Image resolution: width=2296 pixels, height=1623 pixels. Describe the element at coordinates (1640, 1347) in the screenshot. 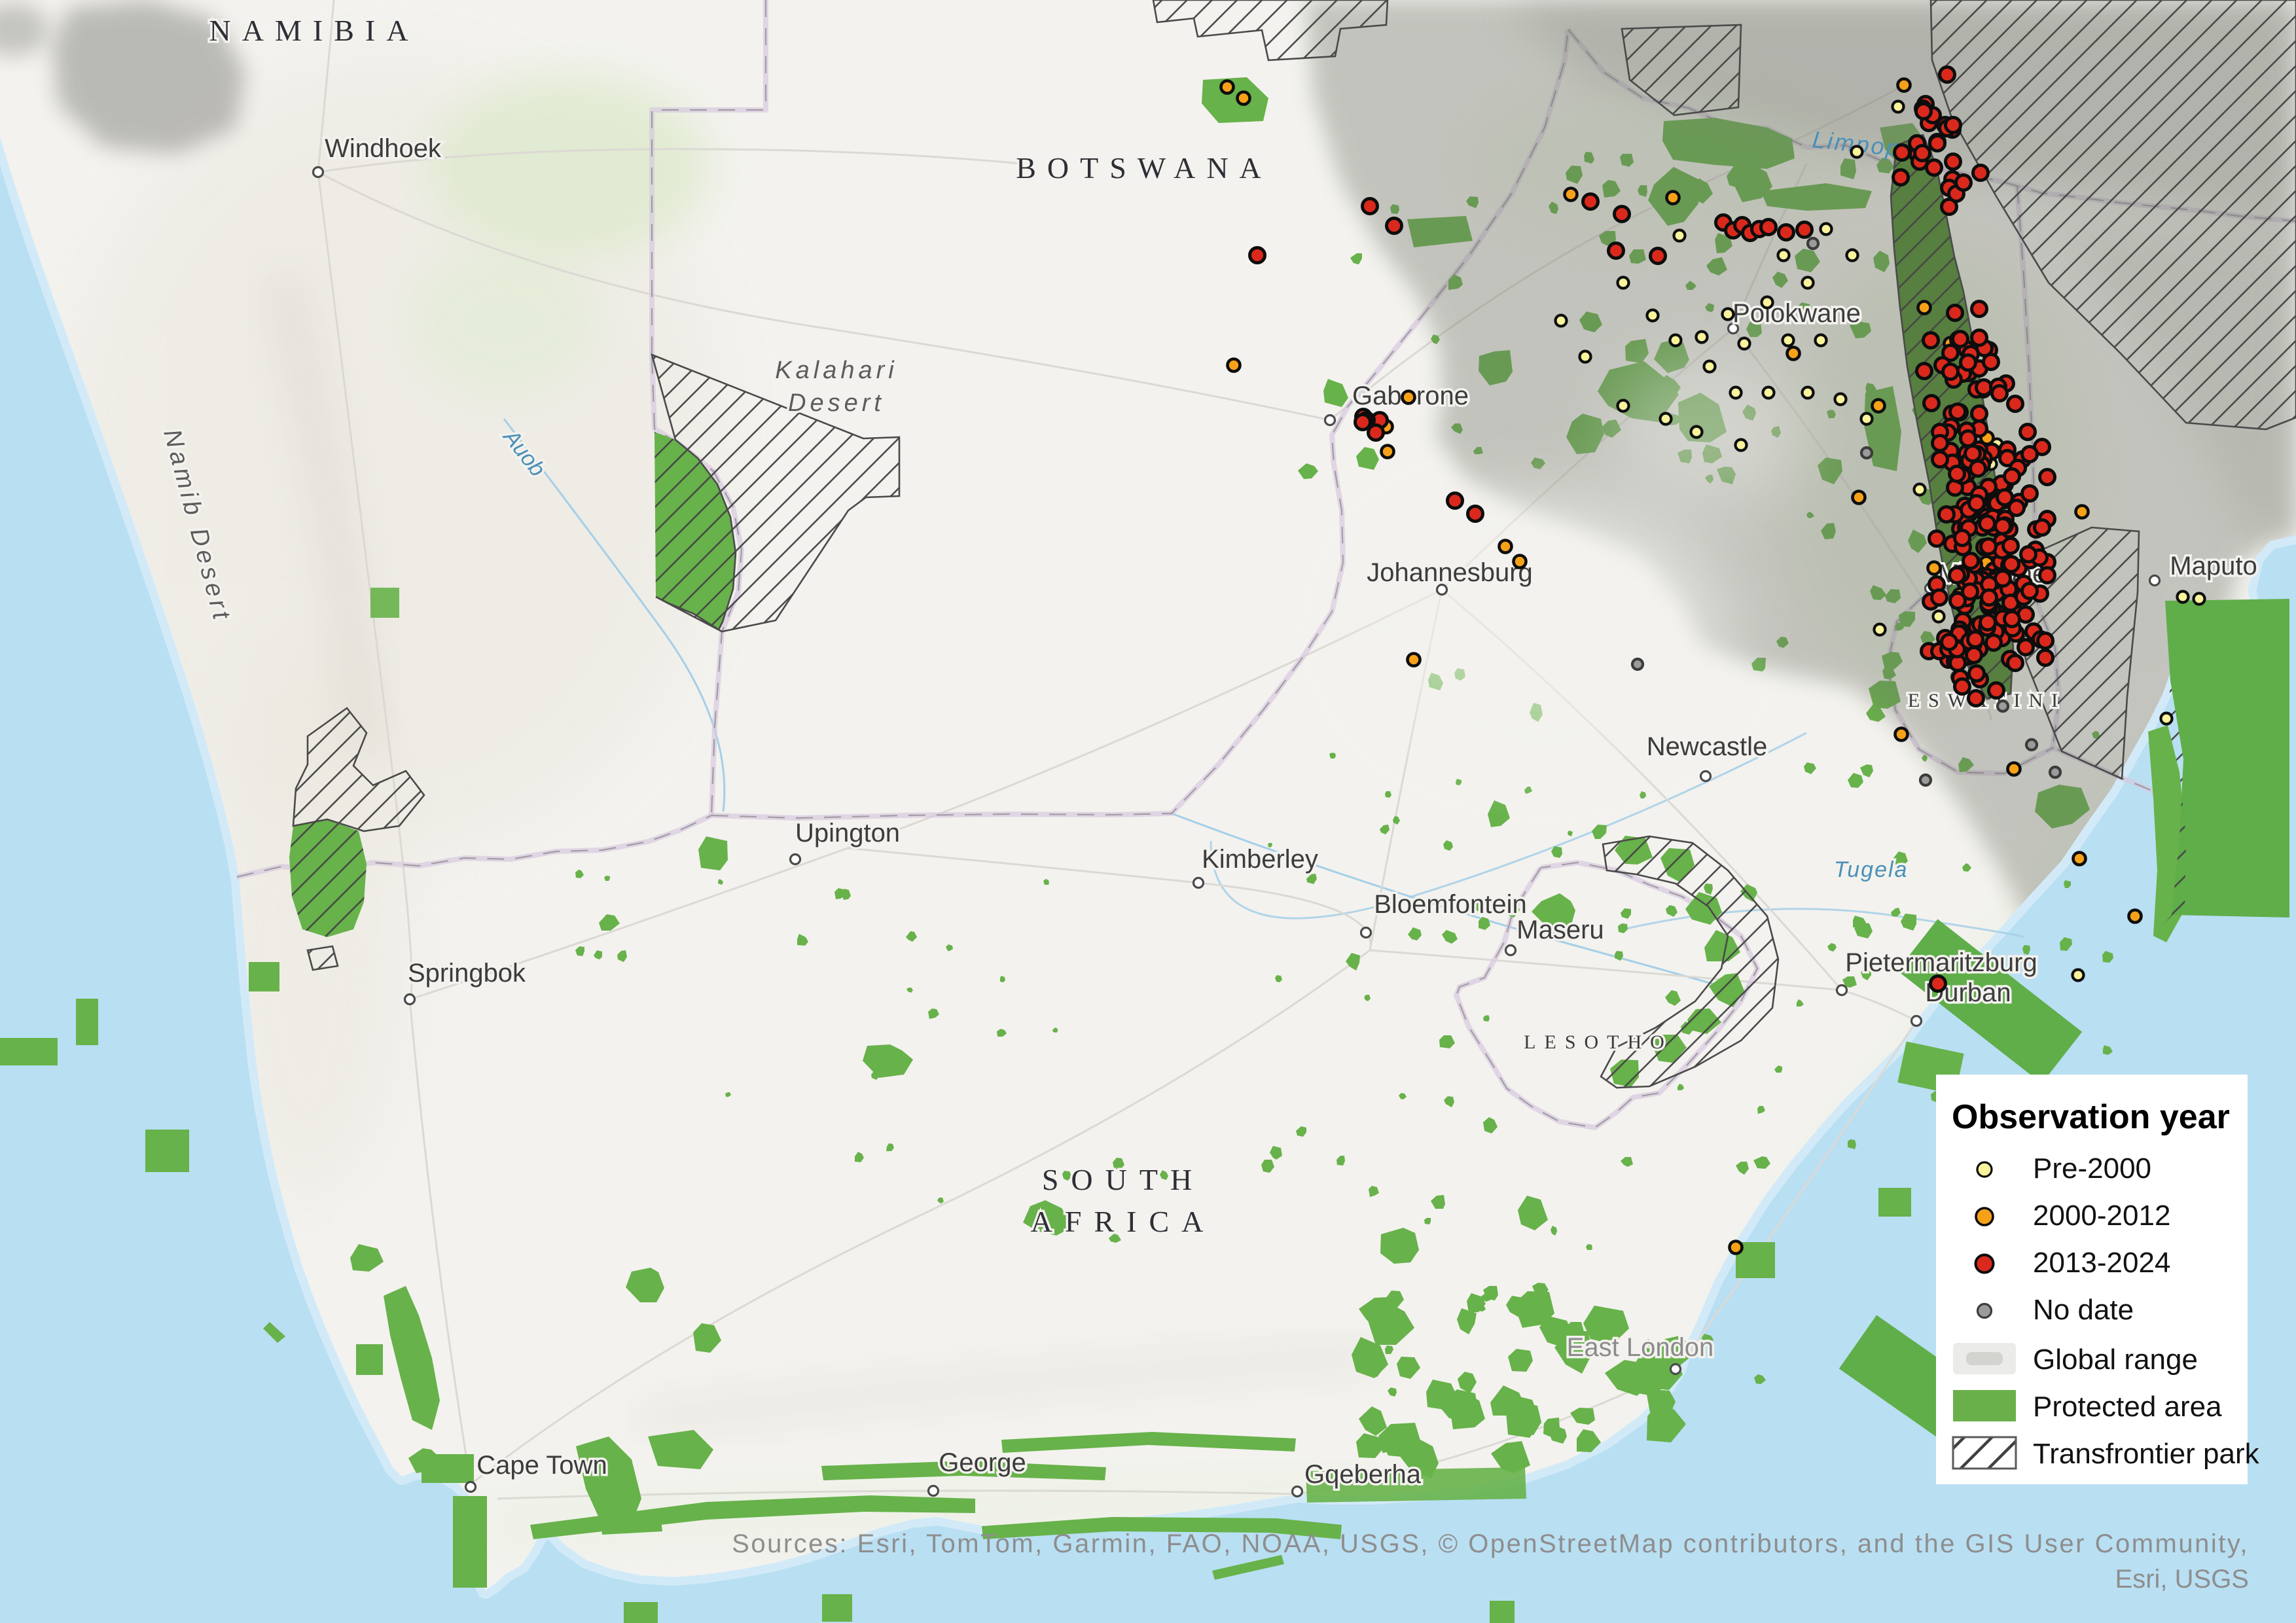

I see `svg-text: East London` at that location.